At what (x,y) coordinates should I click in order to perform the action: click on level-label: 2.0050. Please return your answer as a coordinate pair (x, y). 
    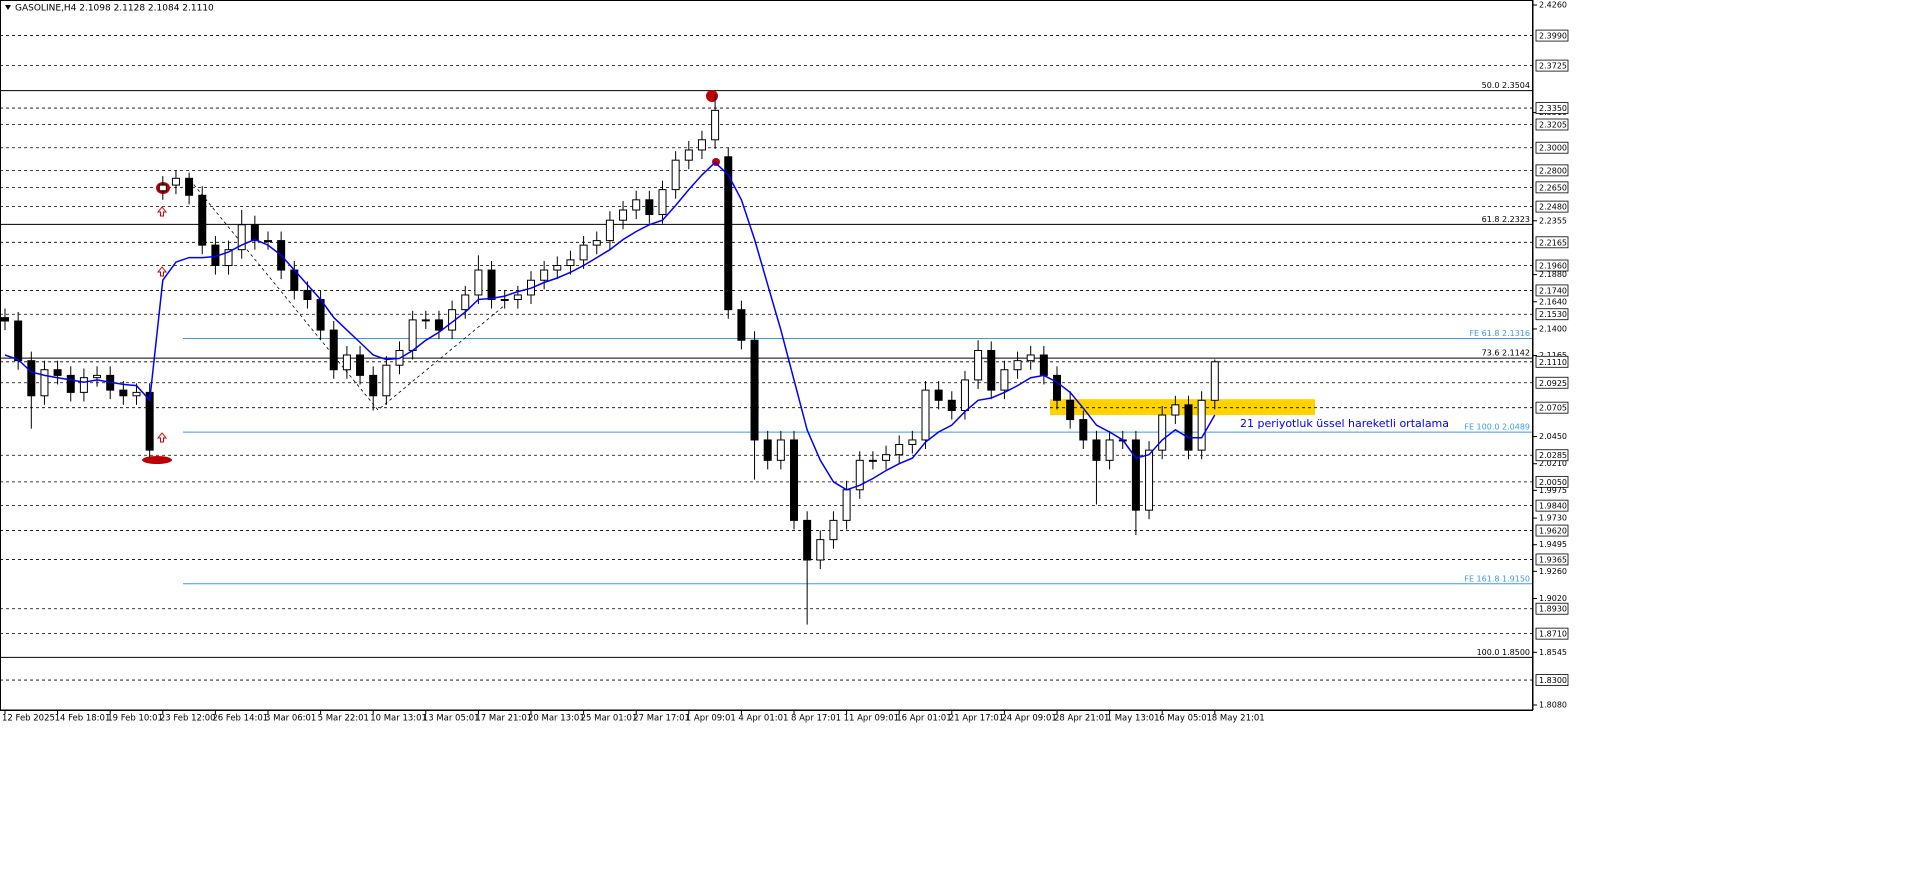
    Looking at the image, I should click on (1553, 482).